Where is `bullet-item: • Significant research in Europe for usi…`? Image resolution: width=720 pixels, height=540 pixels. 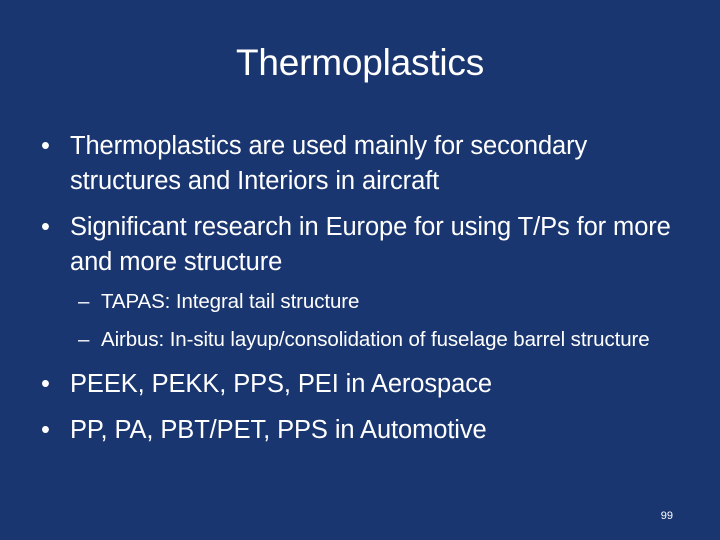 bullet-item: • Significant research in Europe for usi… is located at coordinates (364, 245).